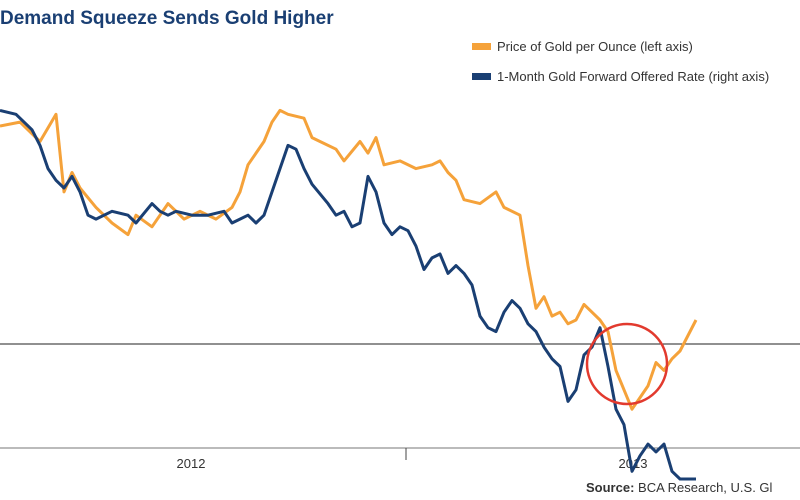  Describe the element at coordinates (633, 463) in the screenshot. I see `x-tick-label-2013: 2013` at that location.